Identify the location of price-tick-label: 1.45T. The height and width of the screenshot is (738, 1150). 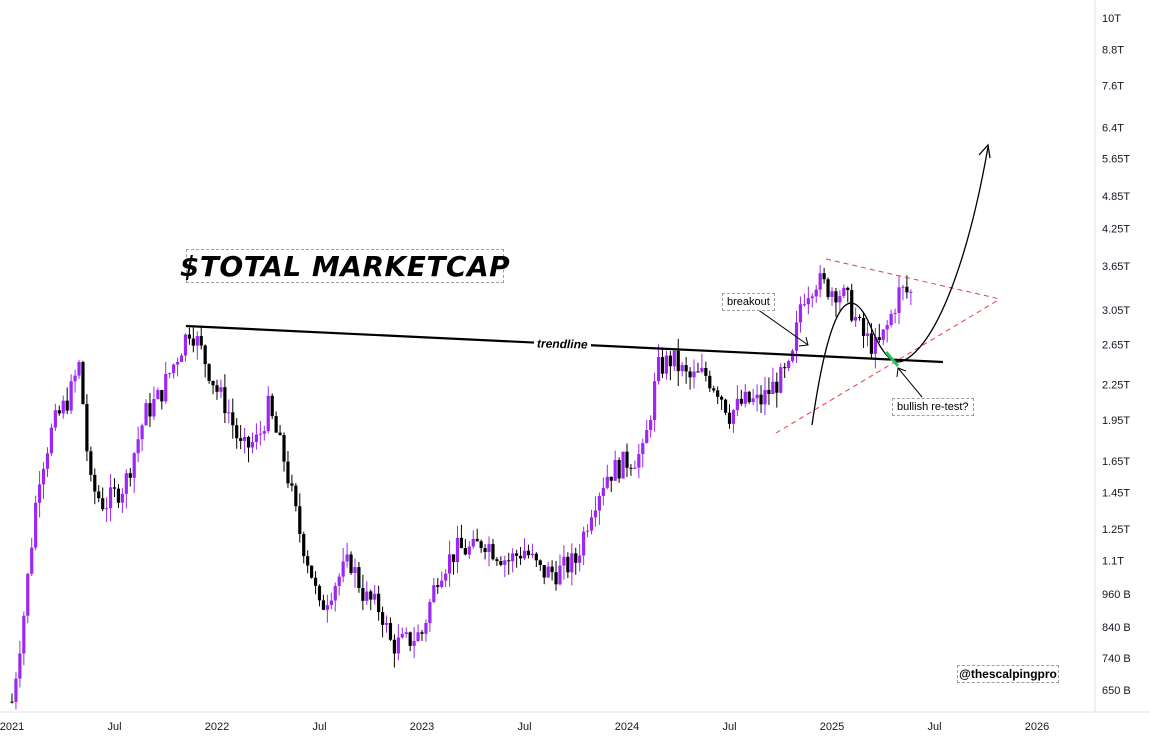
(1116, 494).